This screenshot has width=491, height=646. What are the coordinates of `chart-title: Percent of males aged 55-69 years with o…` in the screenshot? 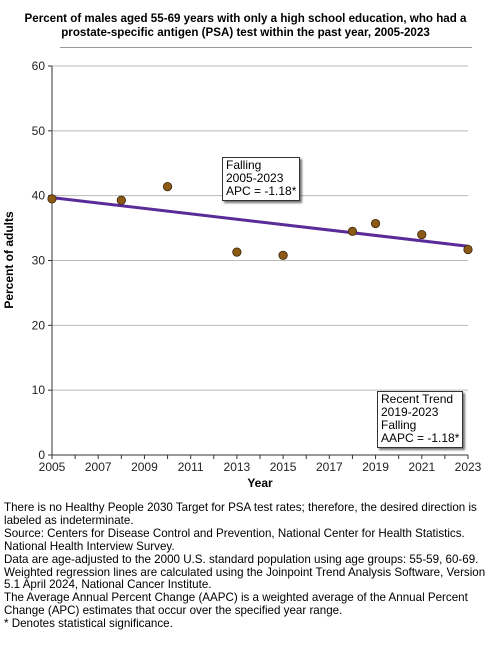 It's located at (245, 25).